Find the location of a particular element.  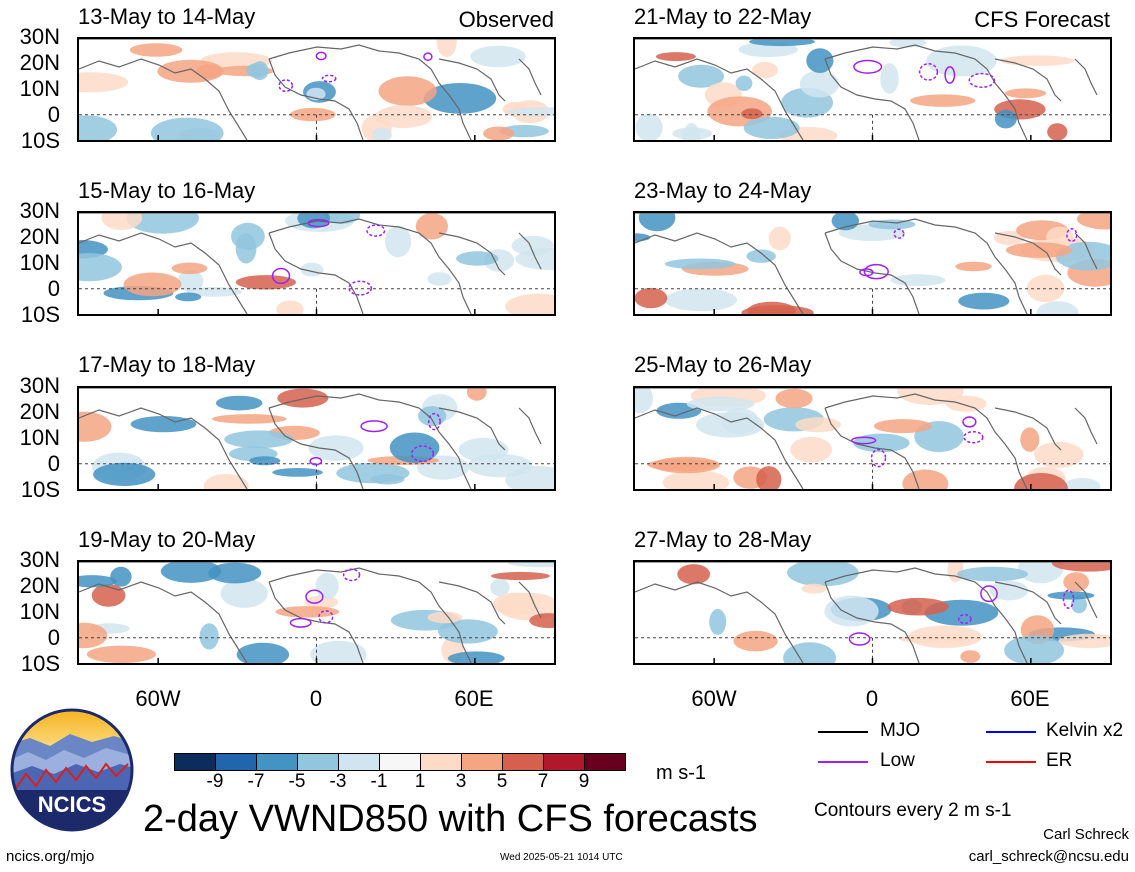

map-panel-23-may is located at coordinates (872, 263).